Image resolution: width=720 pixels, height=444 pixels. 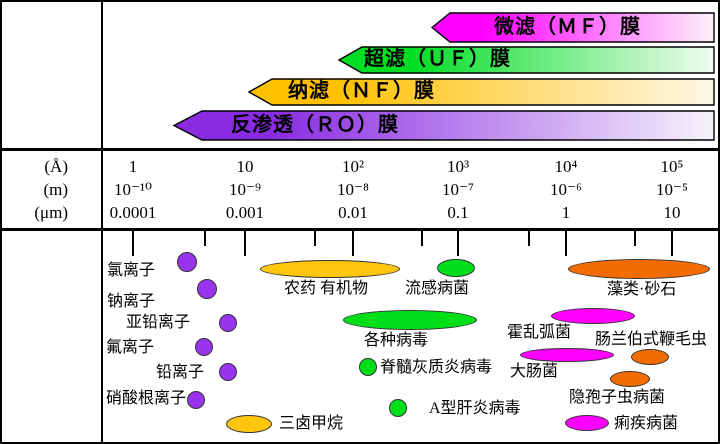 What do you see at coordinates (443, 125) in the screenshot?
I see `membrane-arrow-reverse-osmosis` at bounding box center [443, 125].